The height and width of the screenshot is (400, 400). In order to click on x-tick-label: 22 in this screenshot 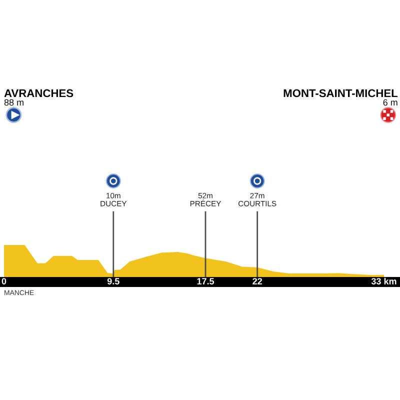, I will do `click(257, 281)`.